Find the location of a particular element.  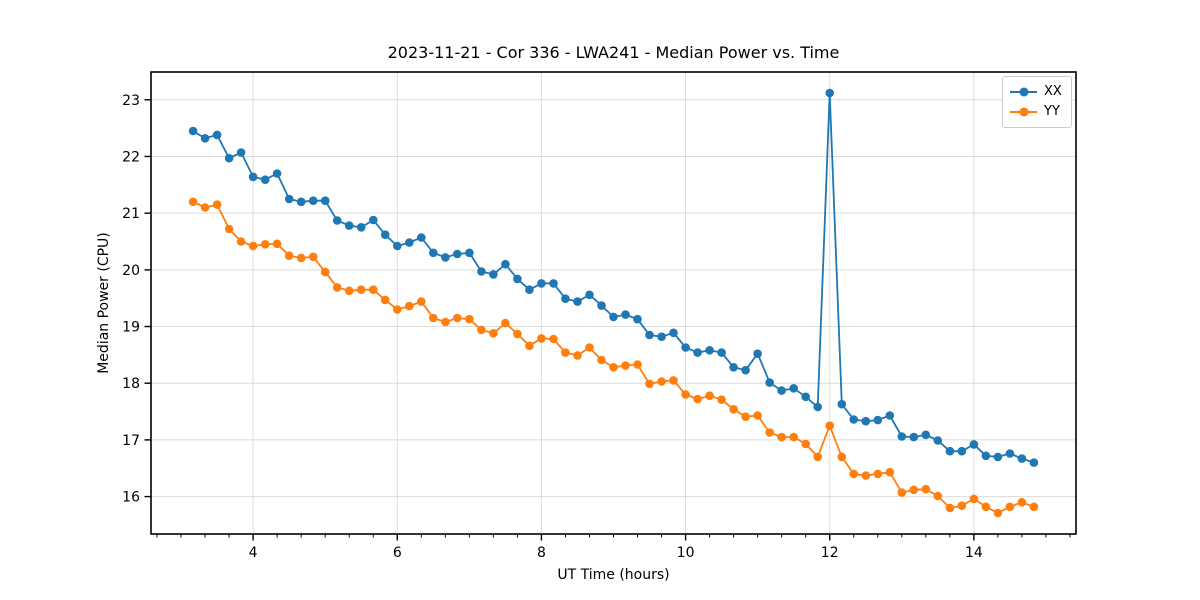

legend-line-swatch-xx is located at coordinates (1023, 92).